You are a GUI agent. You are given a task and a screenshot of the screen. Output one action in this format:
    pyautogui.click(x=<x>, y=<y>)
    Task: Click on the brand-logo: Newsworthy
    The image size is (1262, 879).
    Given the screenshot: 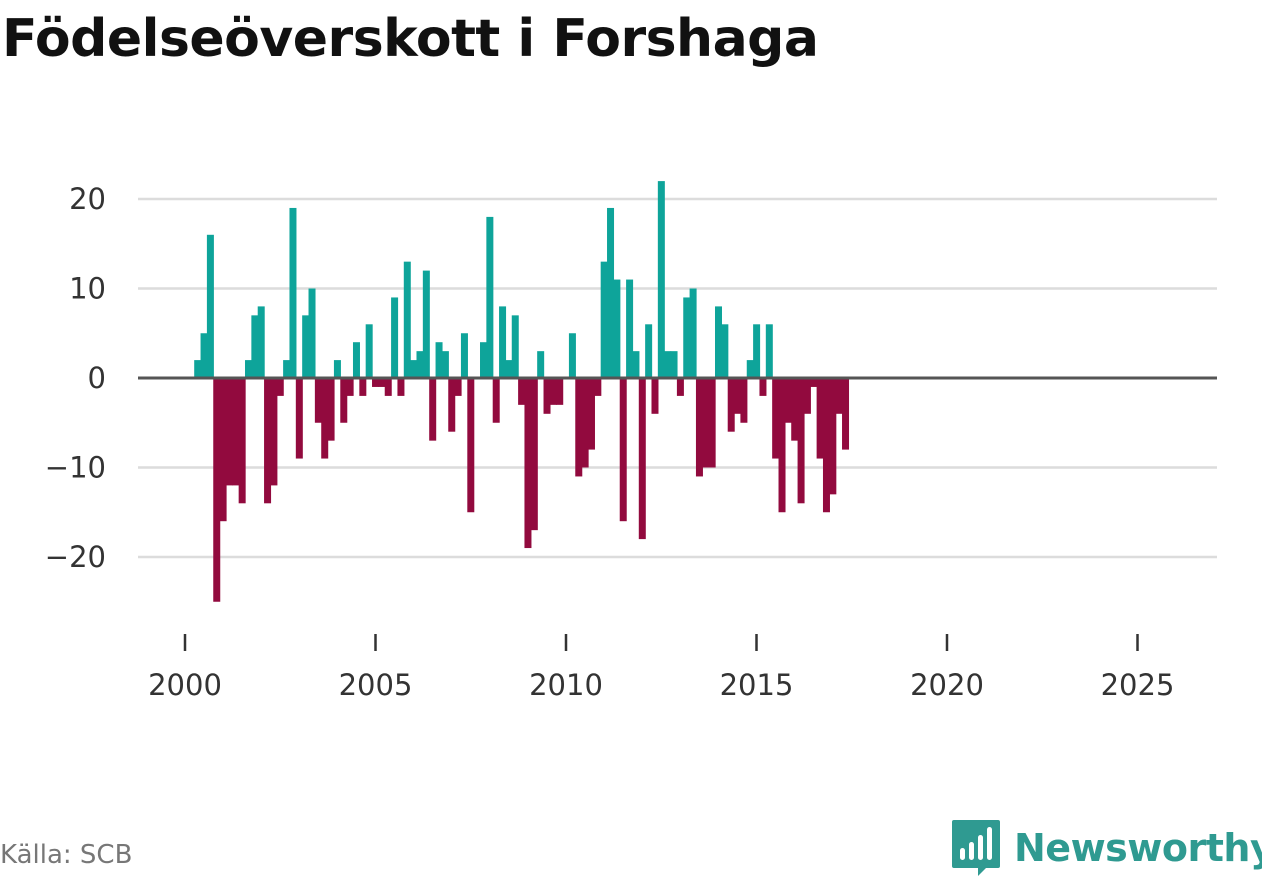 What is the action you would take?
    pyautogui.click(x=1106, y=848)
    